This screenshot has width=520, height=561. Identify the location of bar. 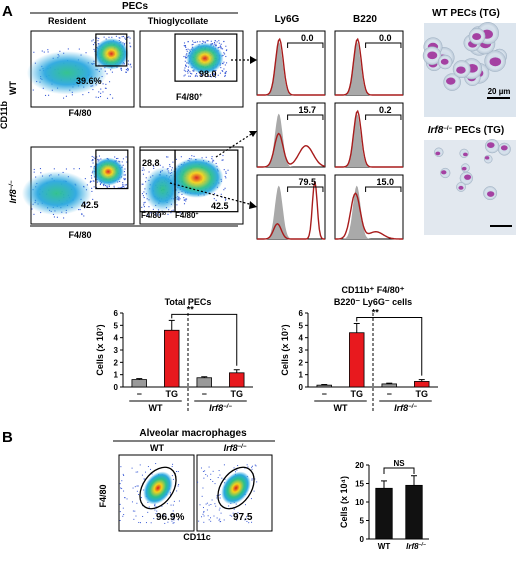
(389, 385).